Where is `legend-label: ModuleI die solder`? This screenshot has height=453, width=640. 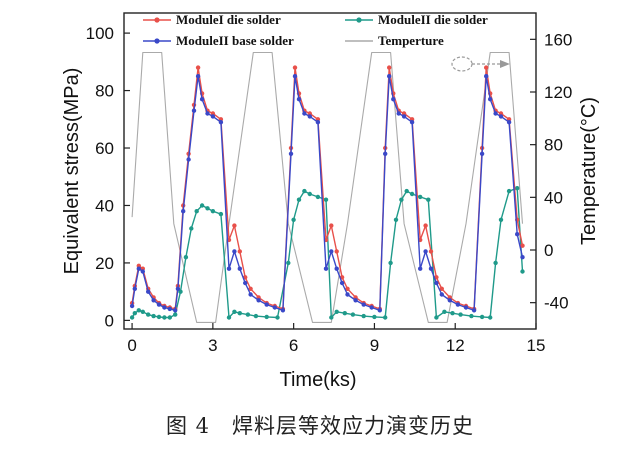
legend-label: ModuleI die solder is located at coordinates (228, 19).